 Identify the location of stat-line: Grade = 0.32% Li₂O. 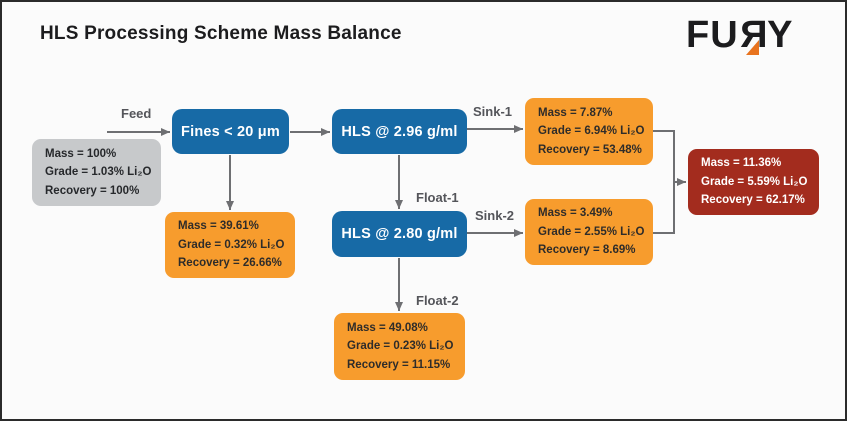
(231, 244).